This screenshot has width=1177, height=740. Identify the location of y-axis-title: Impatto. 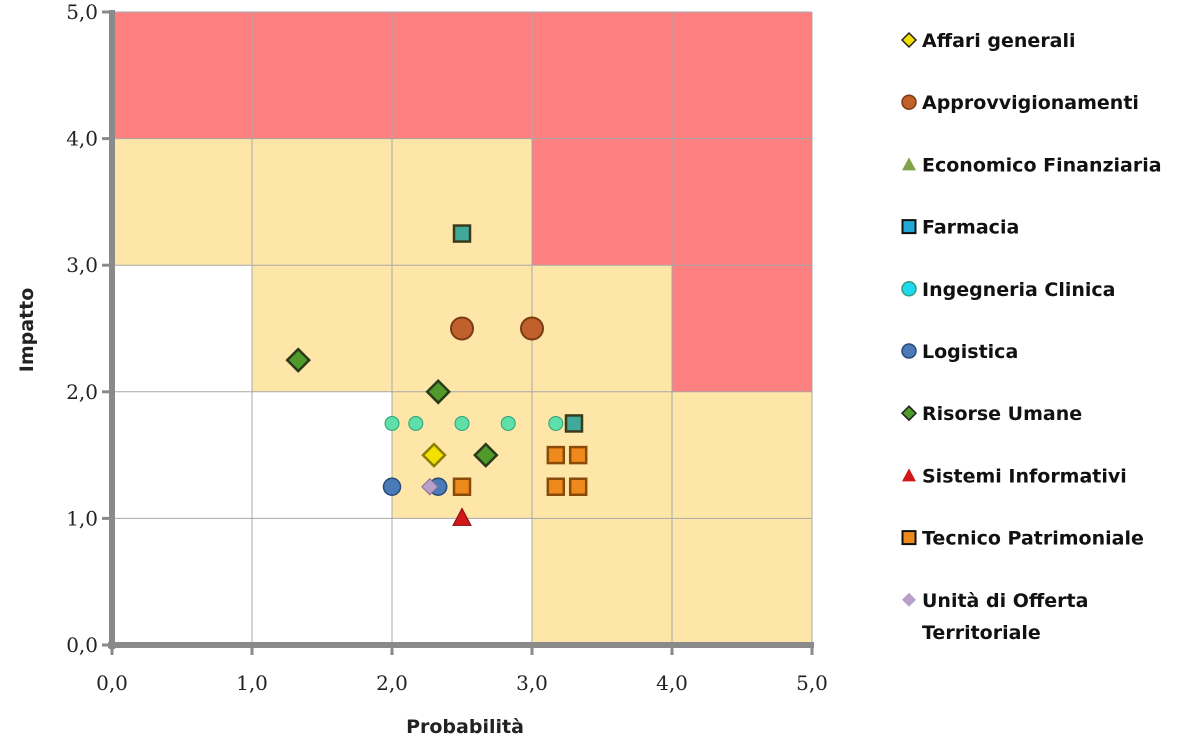
(27, 330).